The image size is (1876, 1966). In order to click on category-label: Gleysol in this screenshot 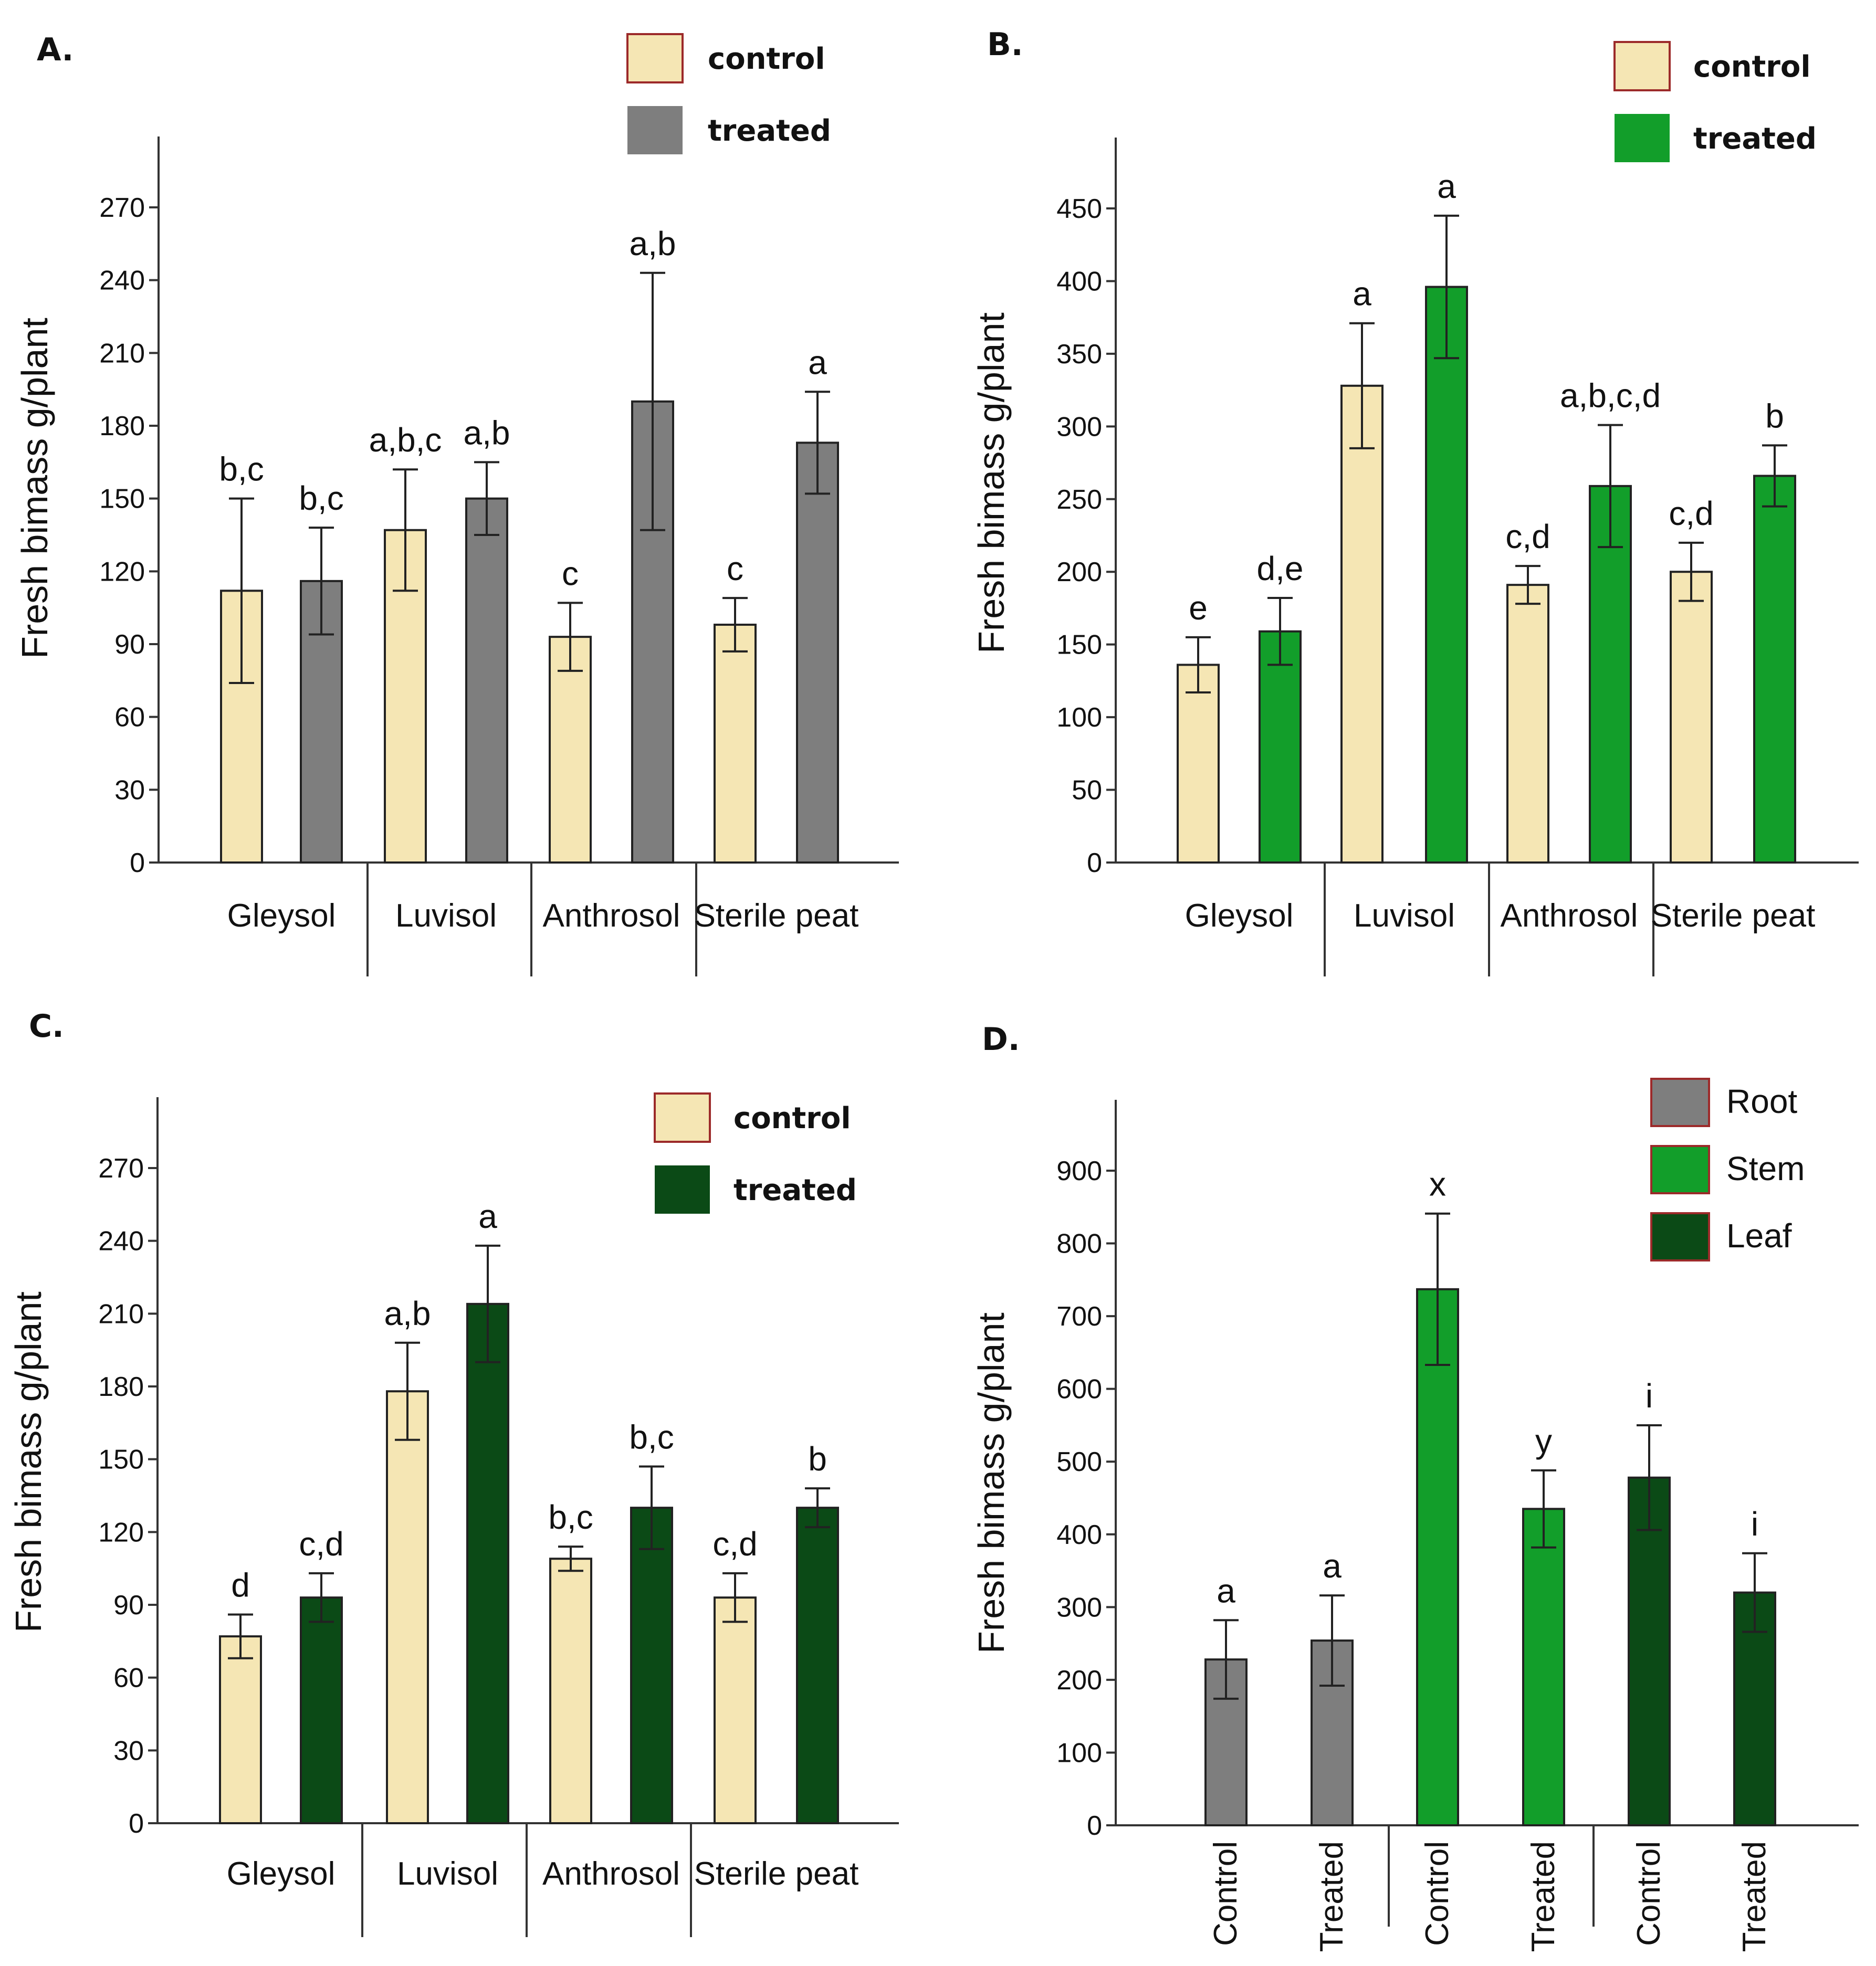, I will do `click(281, 916)`.